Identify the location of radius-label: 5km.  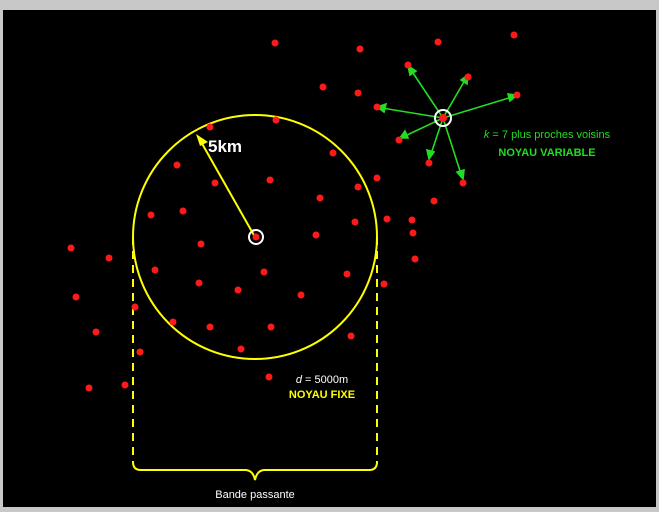
(225, 146).